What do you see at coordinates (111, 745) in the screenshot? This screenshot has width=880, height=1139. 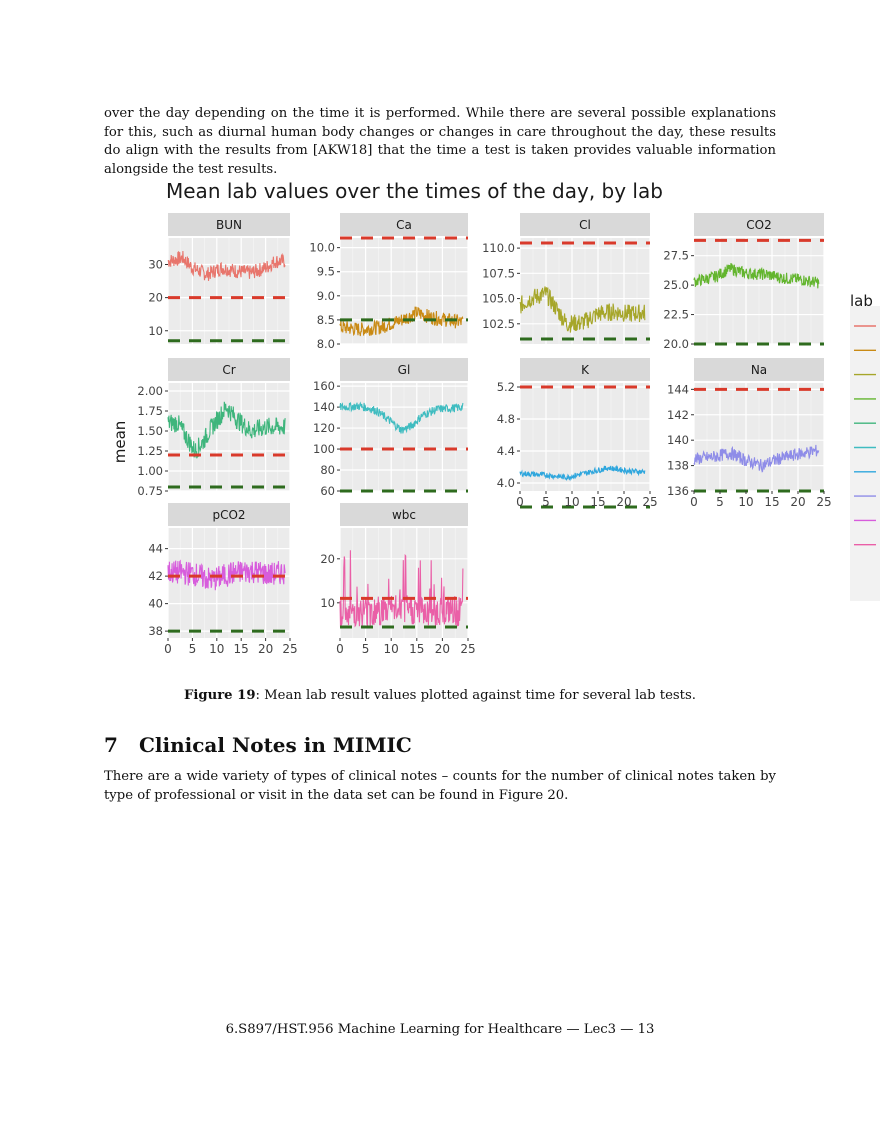 I see `section-number: 7` at bounding box center [111, 745].